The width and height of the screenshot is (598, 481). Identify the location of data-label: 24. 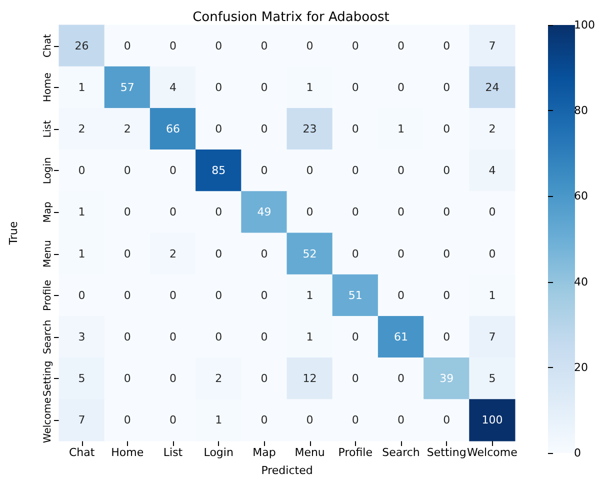
(492, 87).